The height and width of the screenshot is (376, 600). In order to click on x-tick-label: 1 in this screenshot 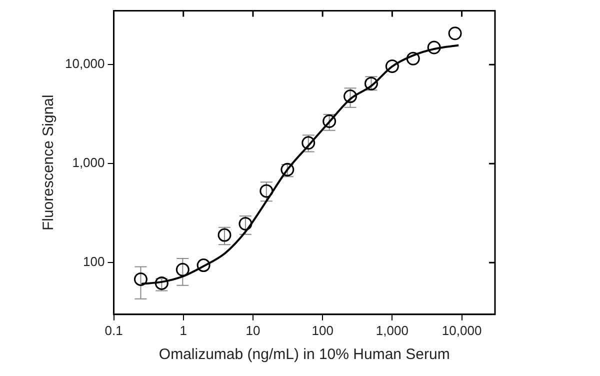, I will do `click(183, 330)`.